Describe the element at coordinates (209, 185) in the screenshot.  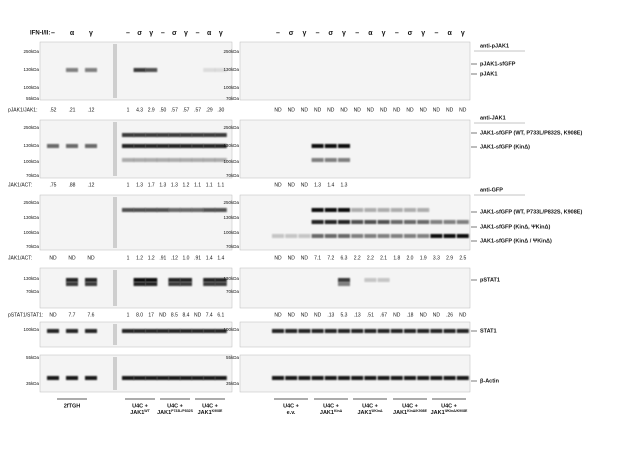
I see `ratio-value: 1.1` at that location.